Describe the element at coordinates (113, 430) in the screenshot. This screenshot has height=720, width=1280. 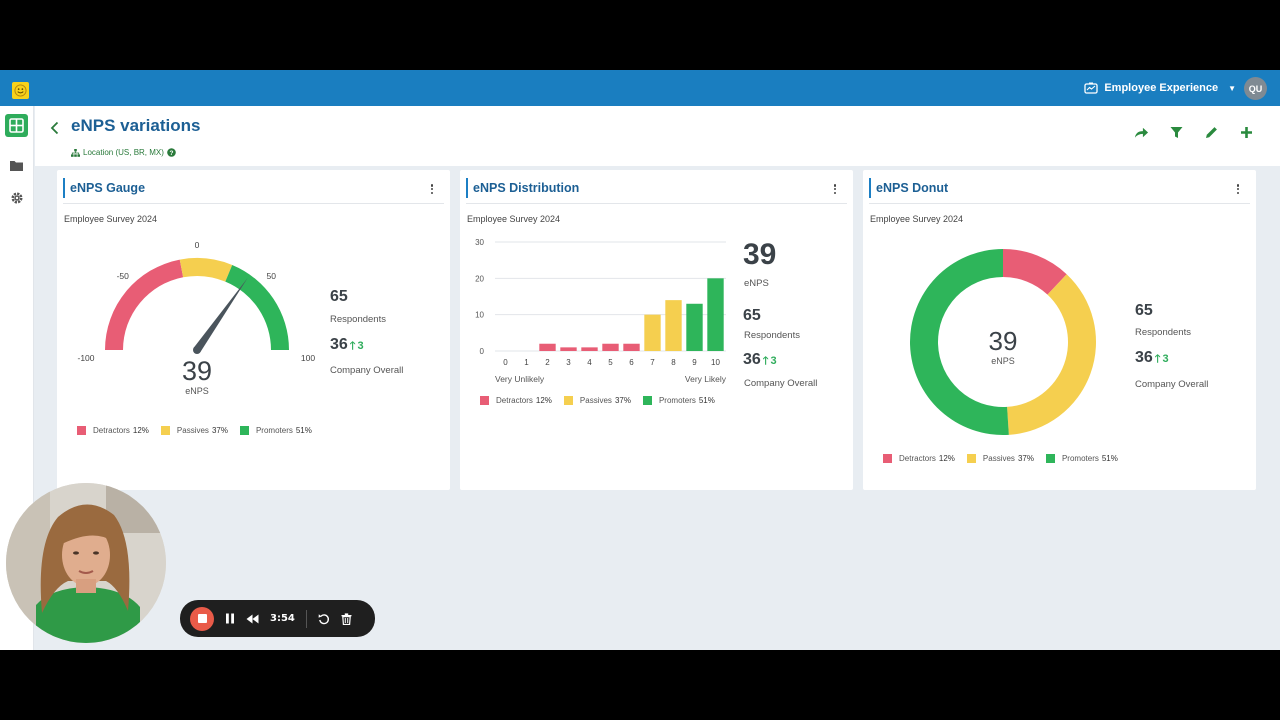
I see `legend-detractors: Detractors 12%` at that location.